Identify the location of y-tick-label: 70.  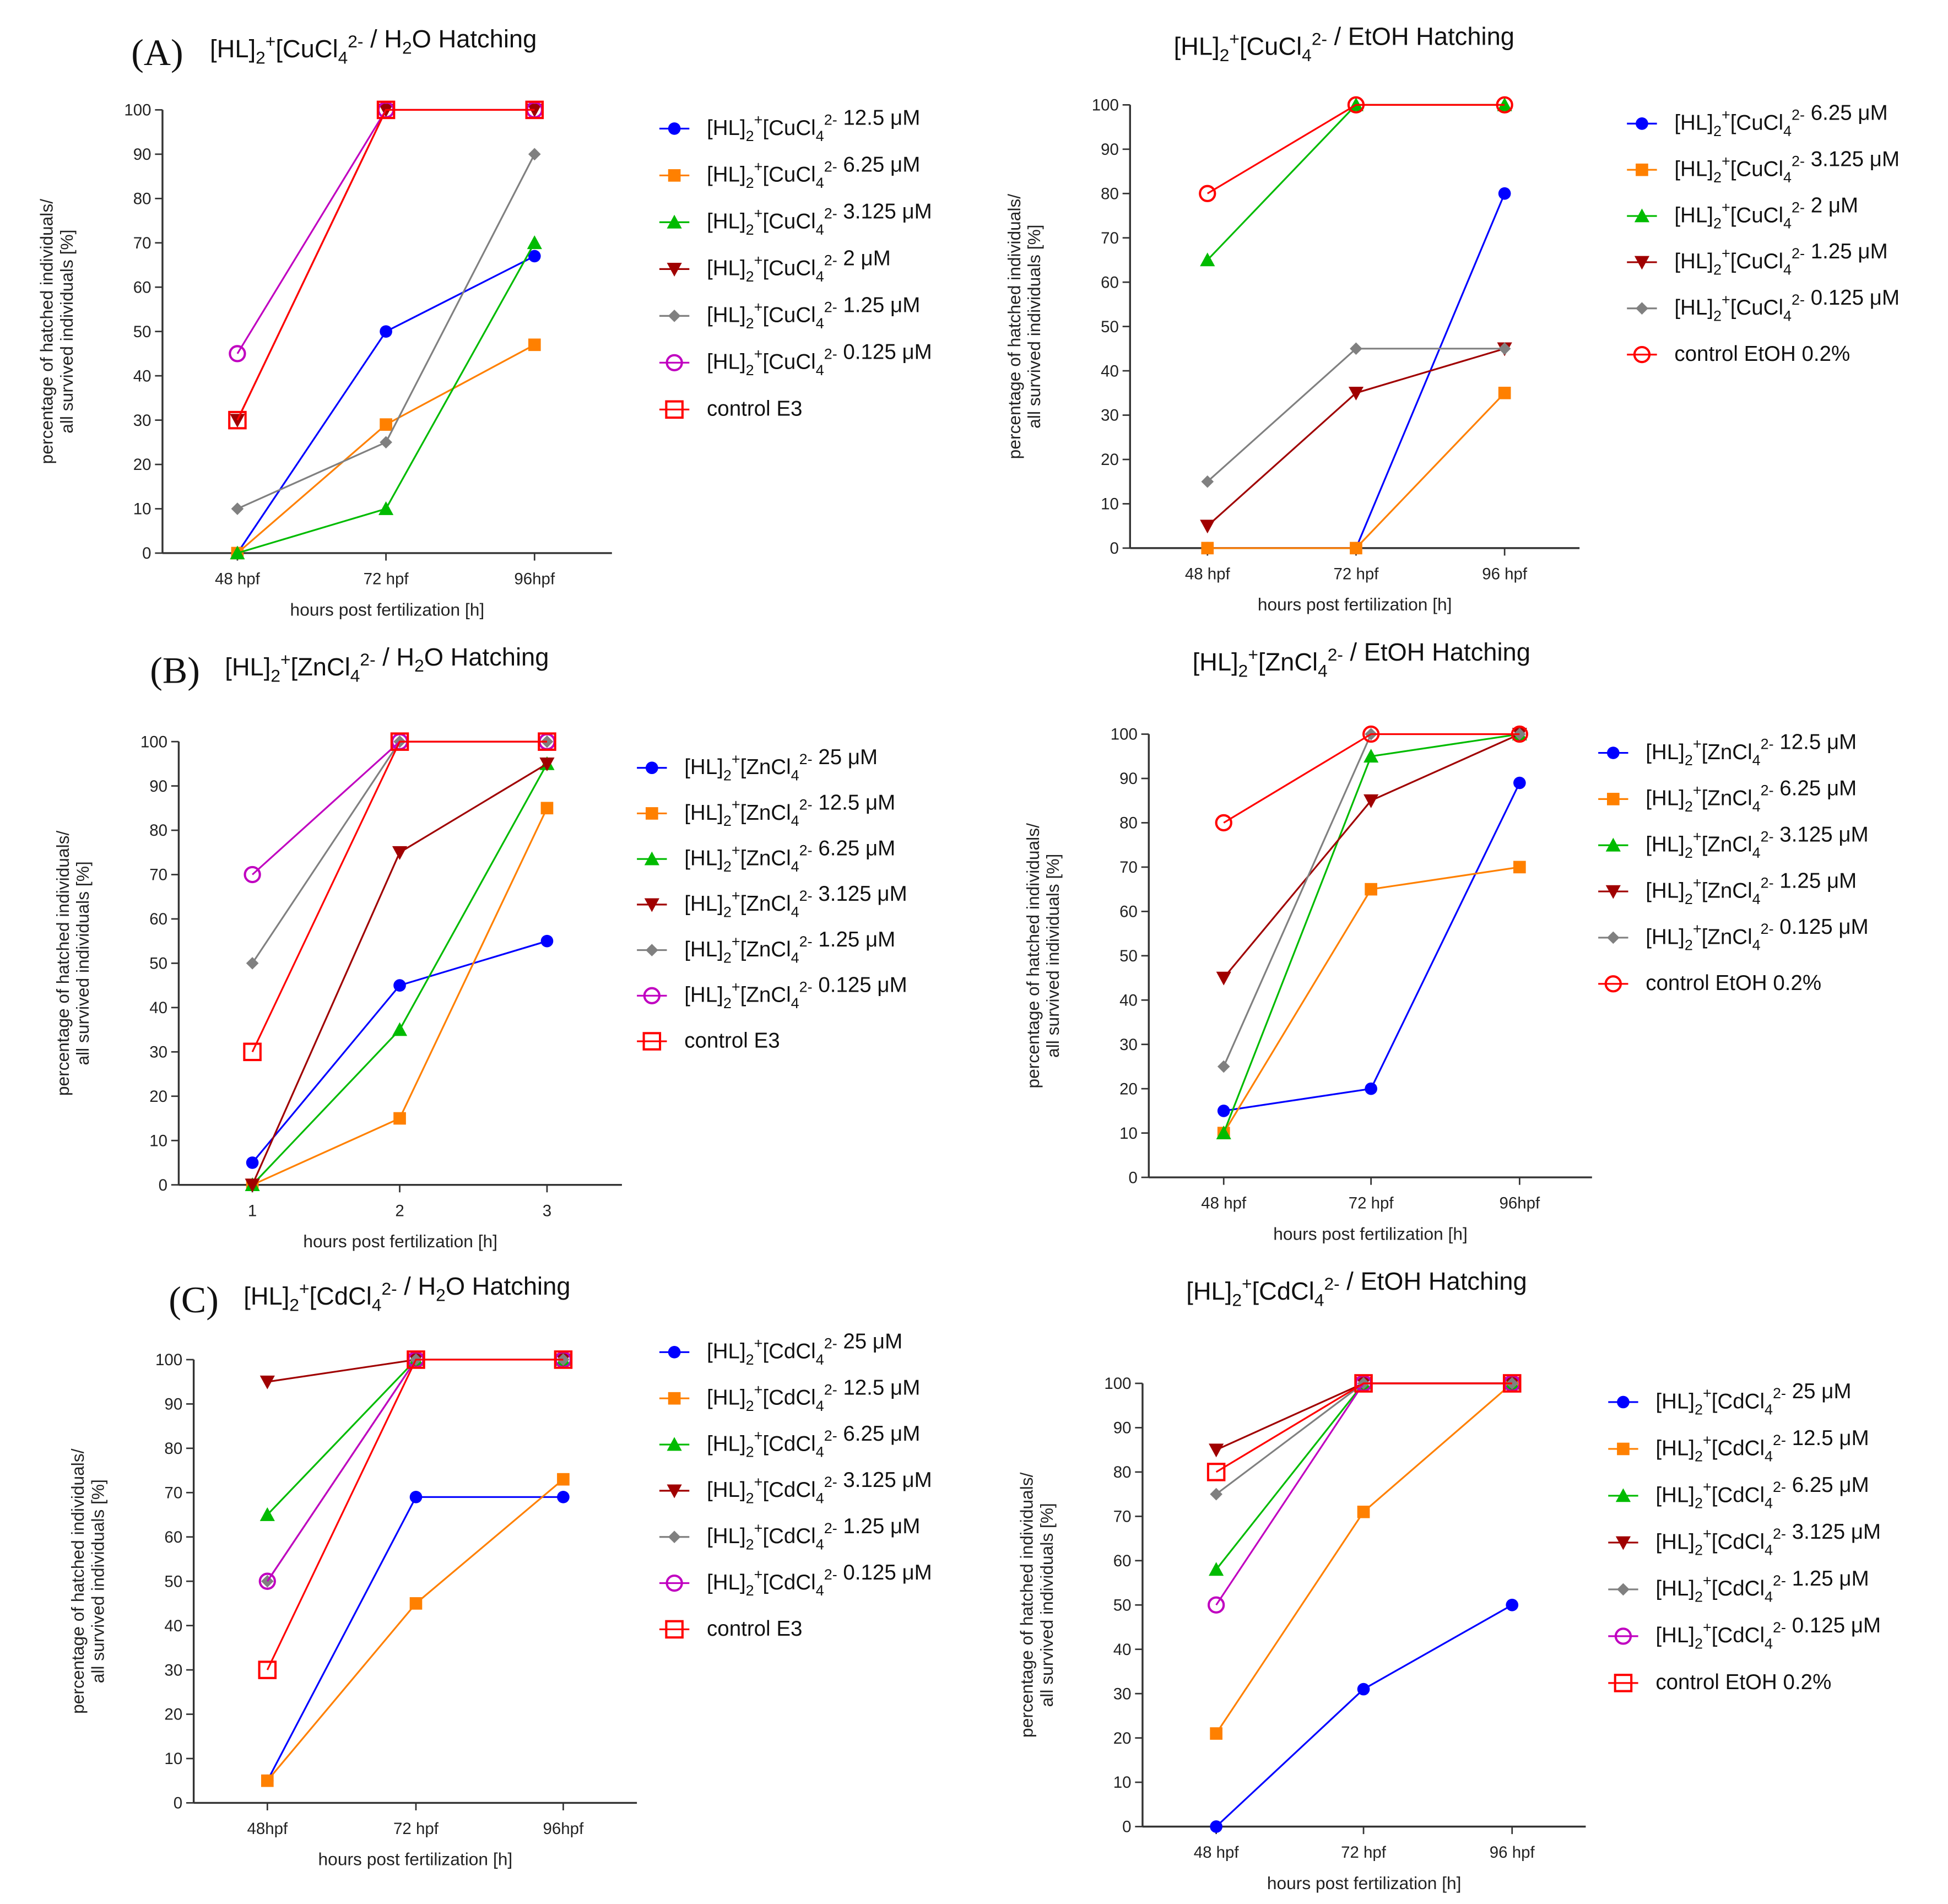
(1110, 238).